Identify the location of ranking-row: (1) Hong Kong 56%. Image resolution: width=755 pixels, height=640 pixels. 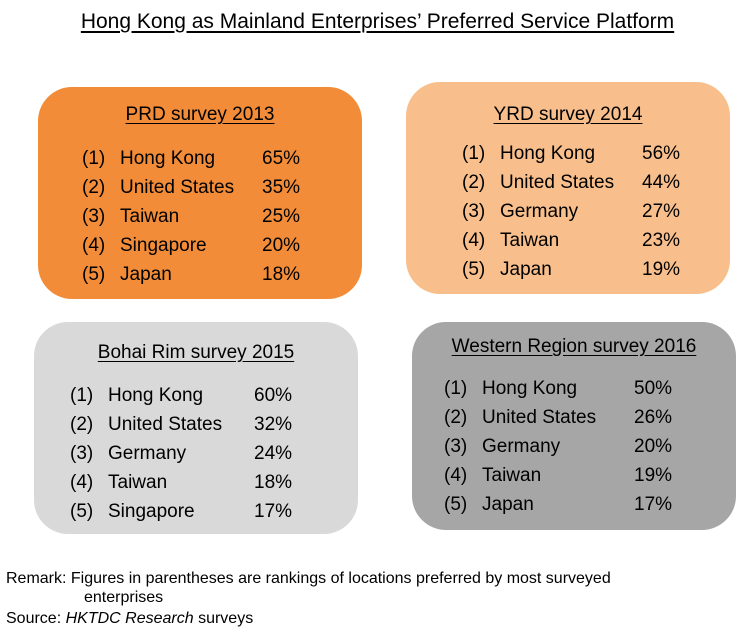
(592, 153).